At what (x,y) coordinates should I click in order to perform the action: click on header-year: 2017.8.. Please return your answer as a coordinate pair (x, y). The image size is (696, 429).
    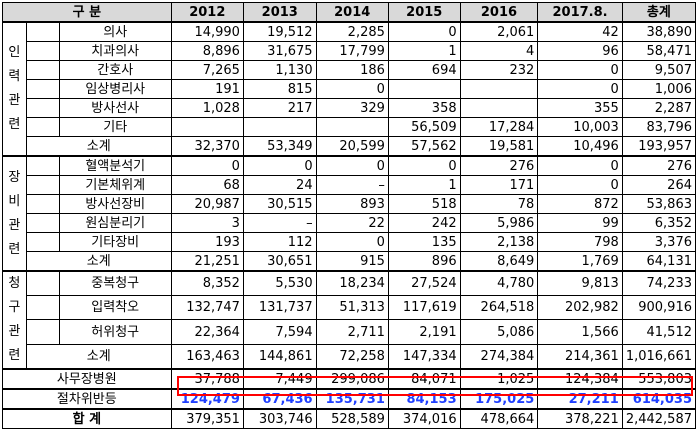
    Looking at the image, I should click on (580, 12).